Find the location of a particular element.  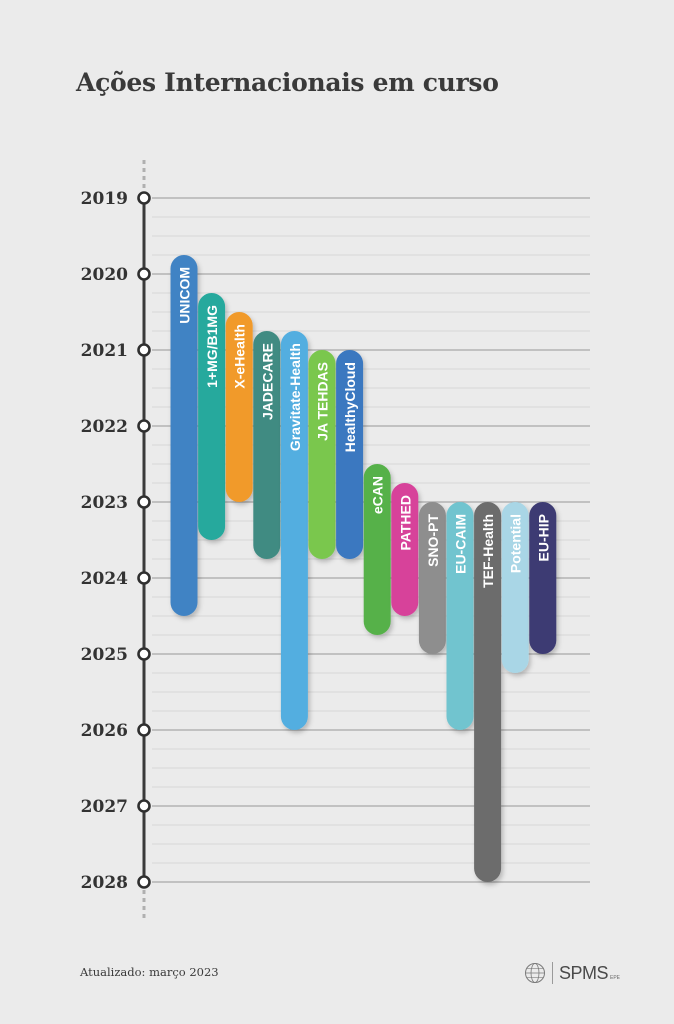

project-bar-group: SNO-PT is located at coordinates (432, 578).